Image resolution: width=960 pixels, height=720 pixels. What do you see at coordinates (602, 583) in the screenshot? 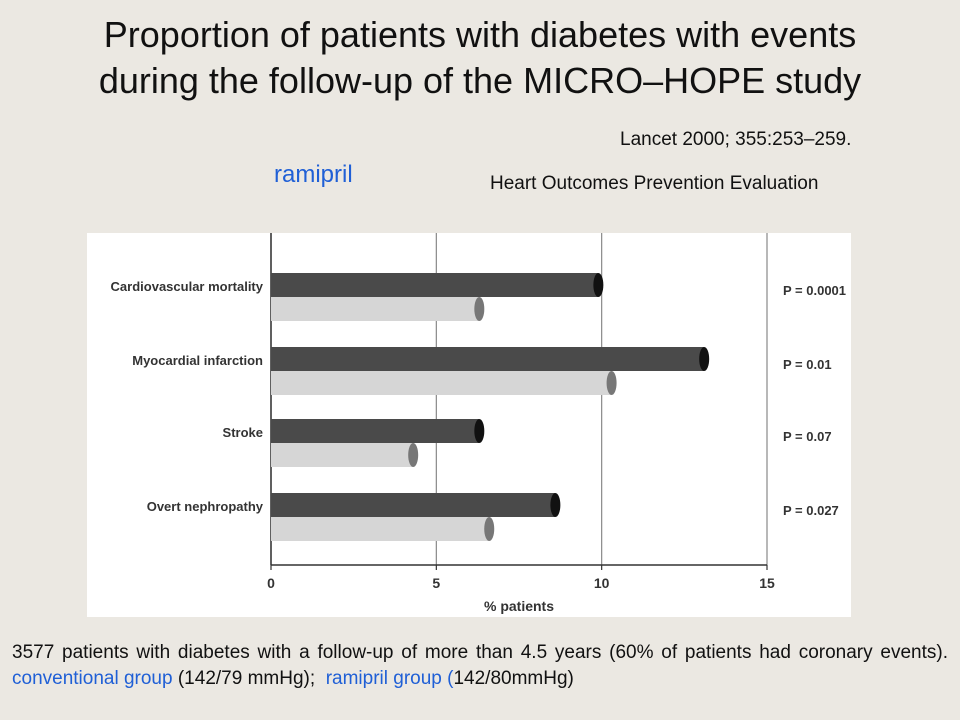
I see `x-tick-label: 10` at bounding box center [602, 583].